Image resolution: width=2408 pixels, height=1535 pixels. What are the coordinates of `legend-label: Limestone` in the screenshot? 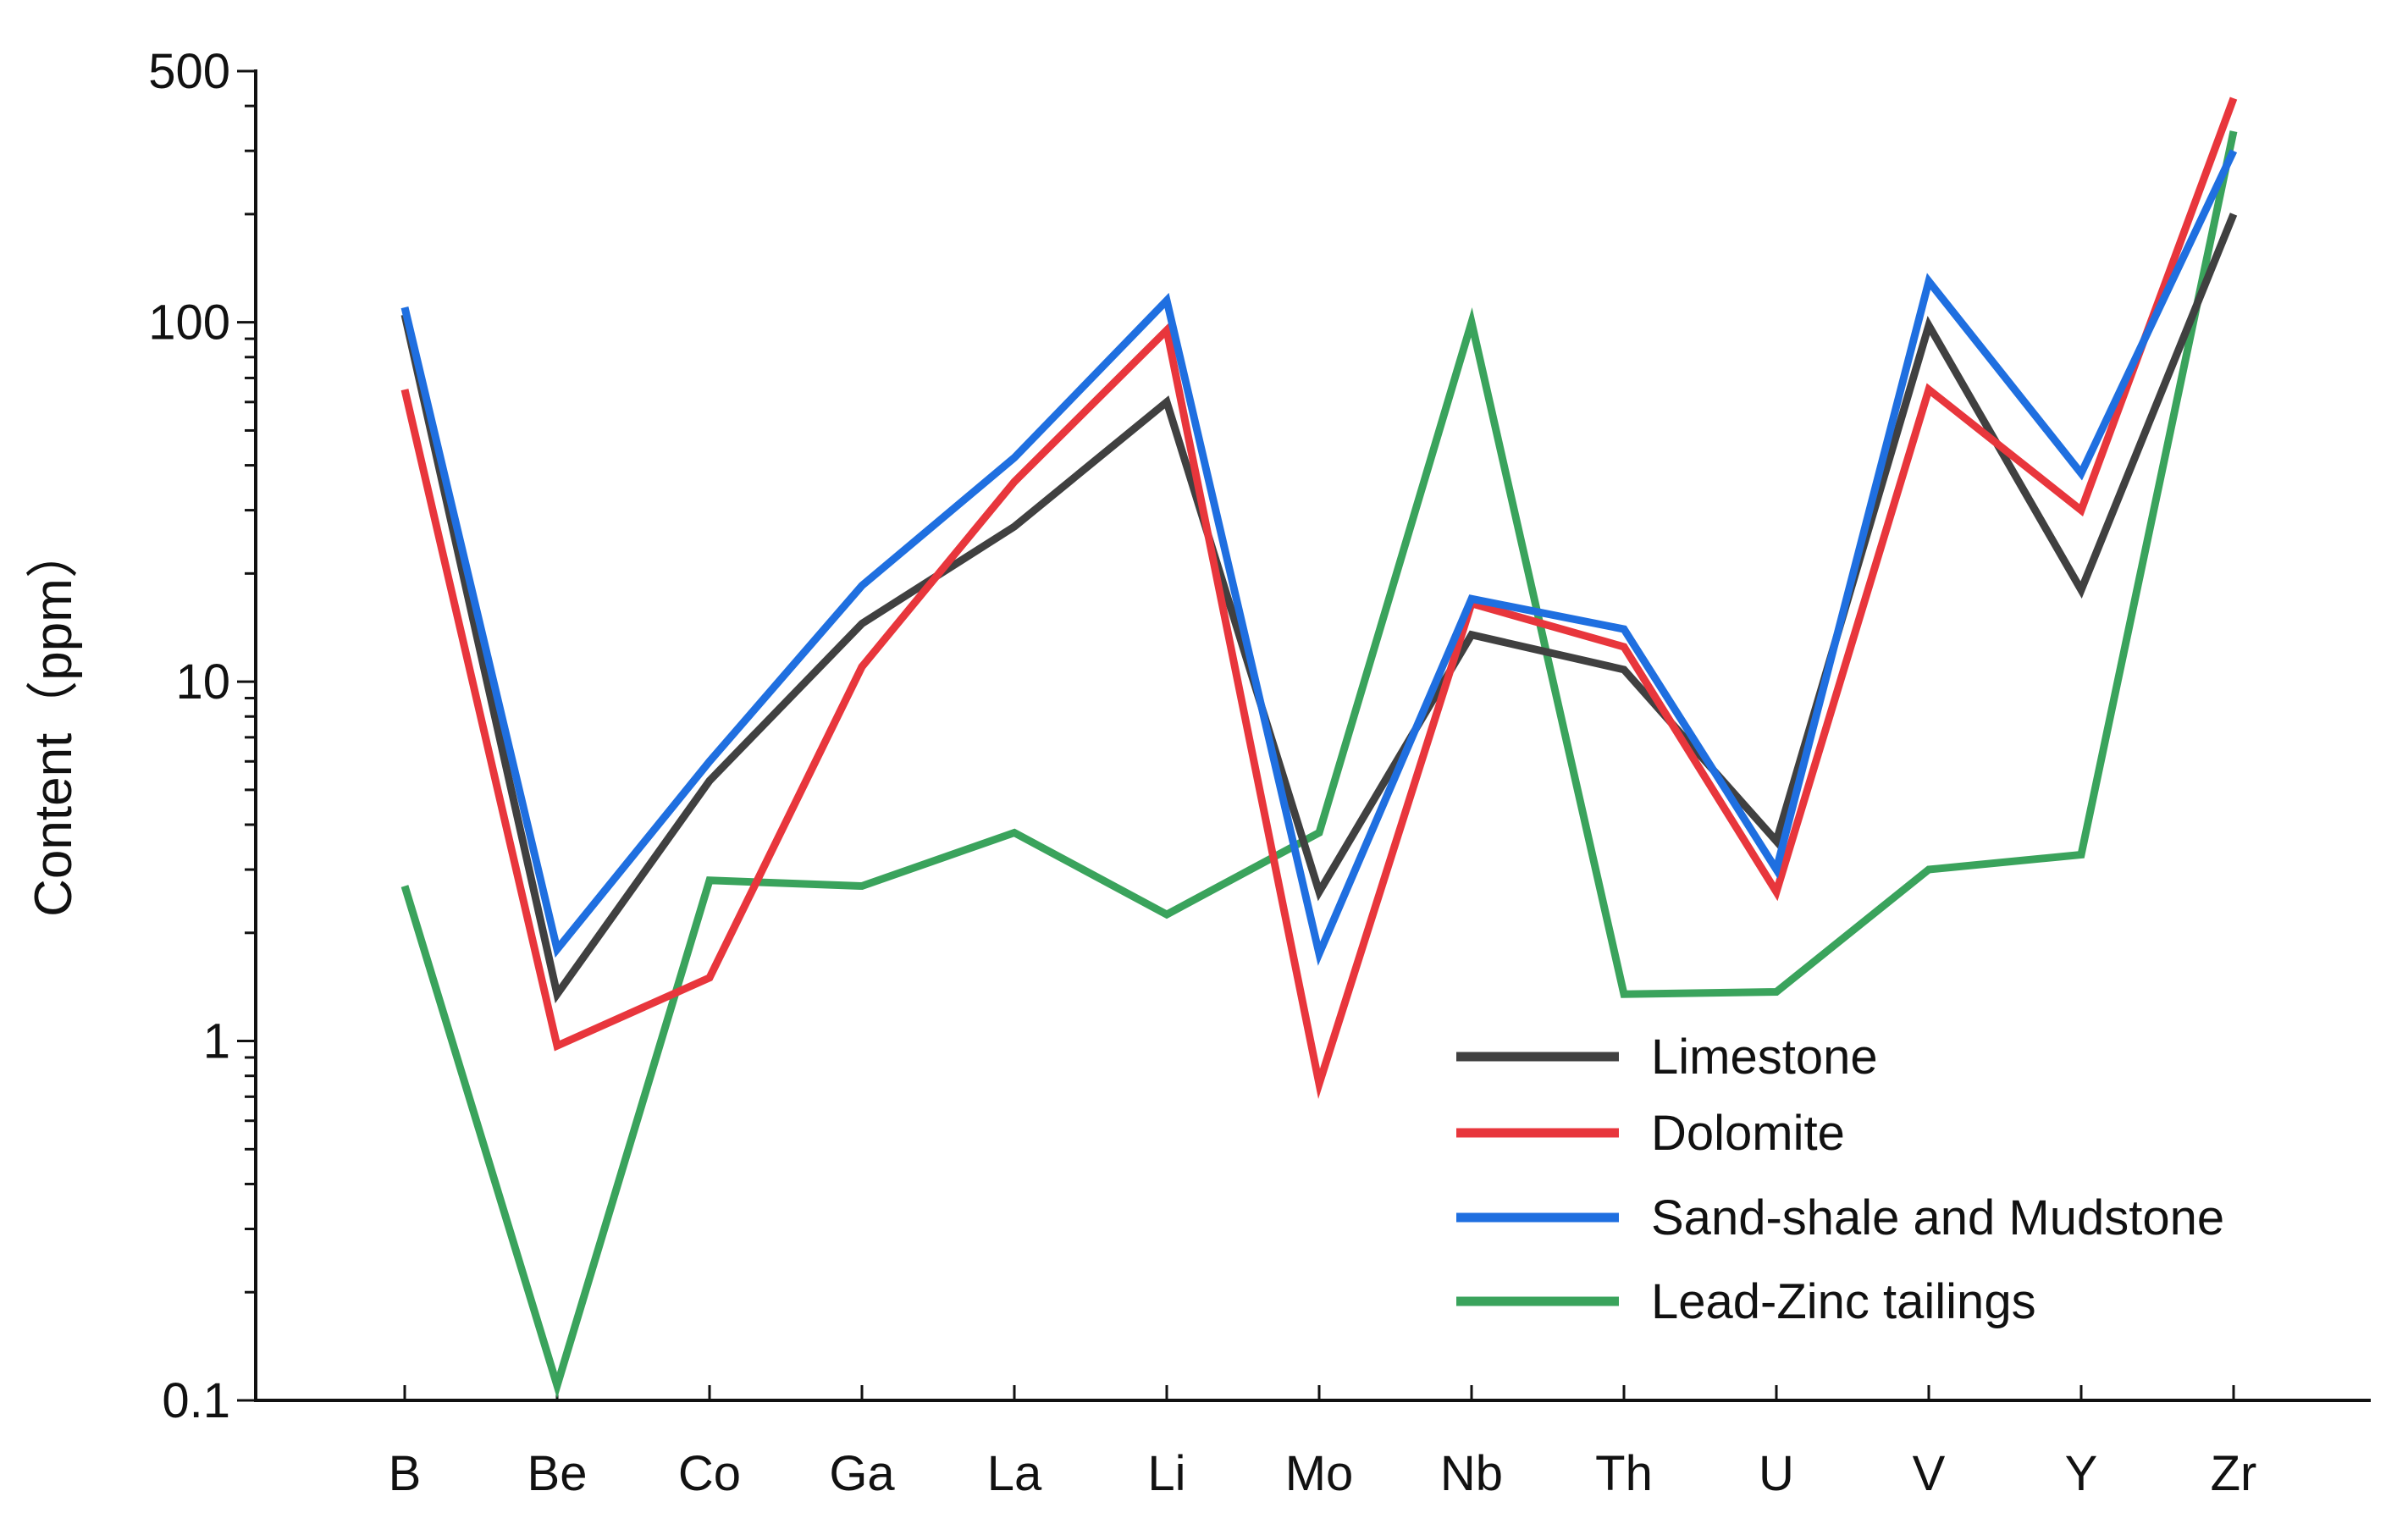 It's located at (1764, 1057).